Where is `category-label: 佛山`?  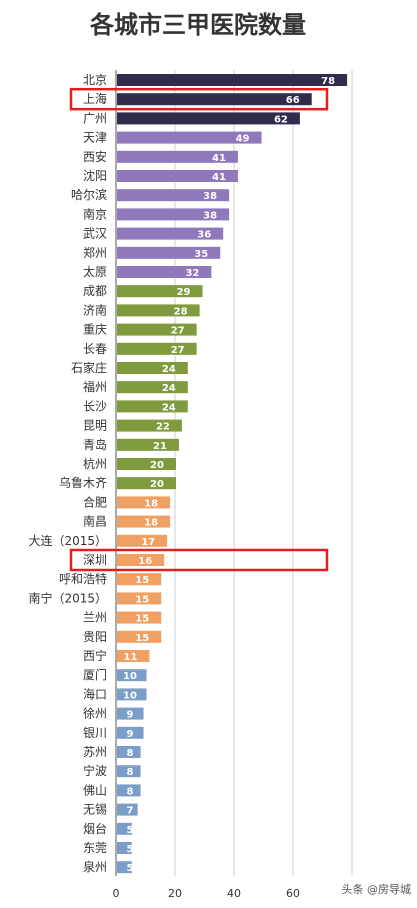
category-label: 佛山 is located at coordinates (95, 790).